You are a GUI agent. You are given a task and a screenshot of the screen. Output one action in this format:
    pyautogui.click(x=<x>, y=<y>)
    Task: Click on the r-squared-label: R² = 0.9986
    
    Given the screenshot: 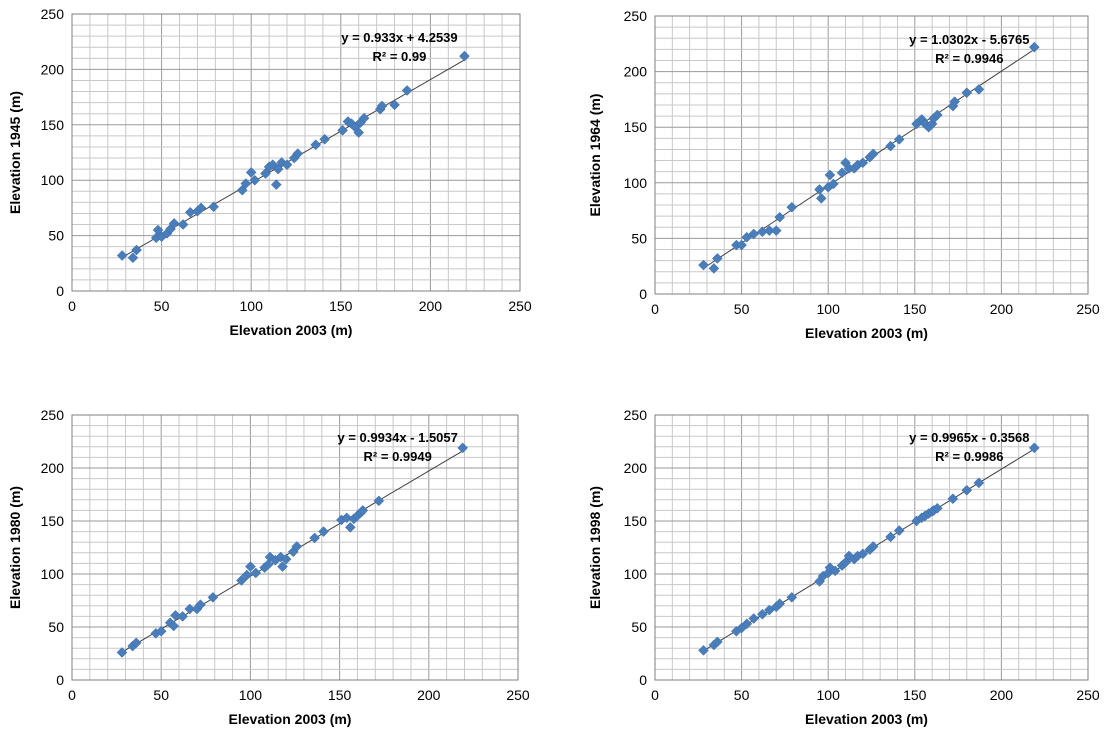 What is the action you would take?
    pyautogui.click(x=969, y=456)
    